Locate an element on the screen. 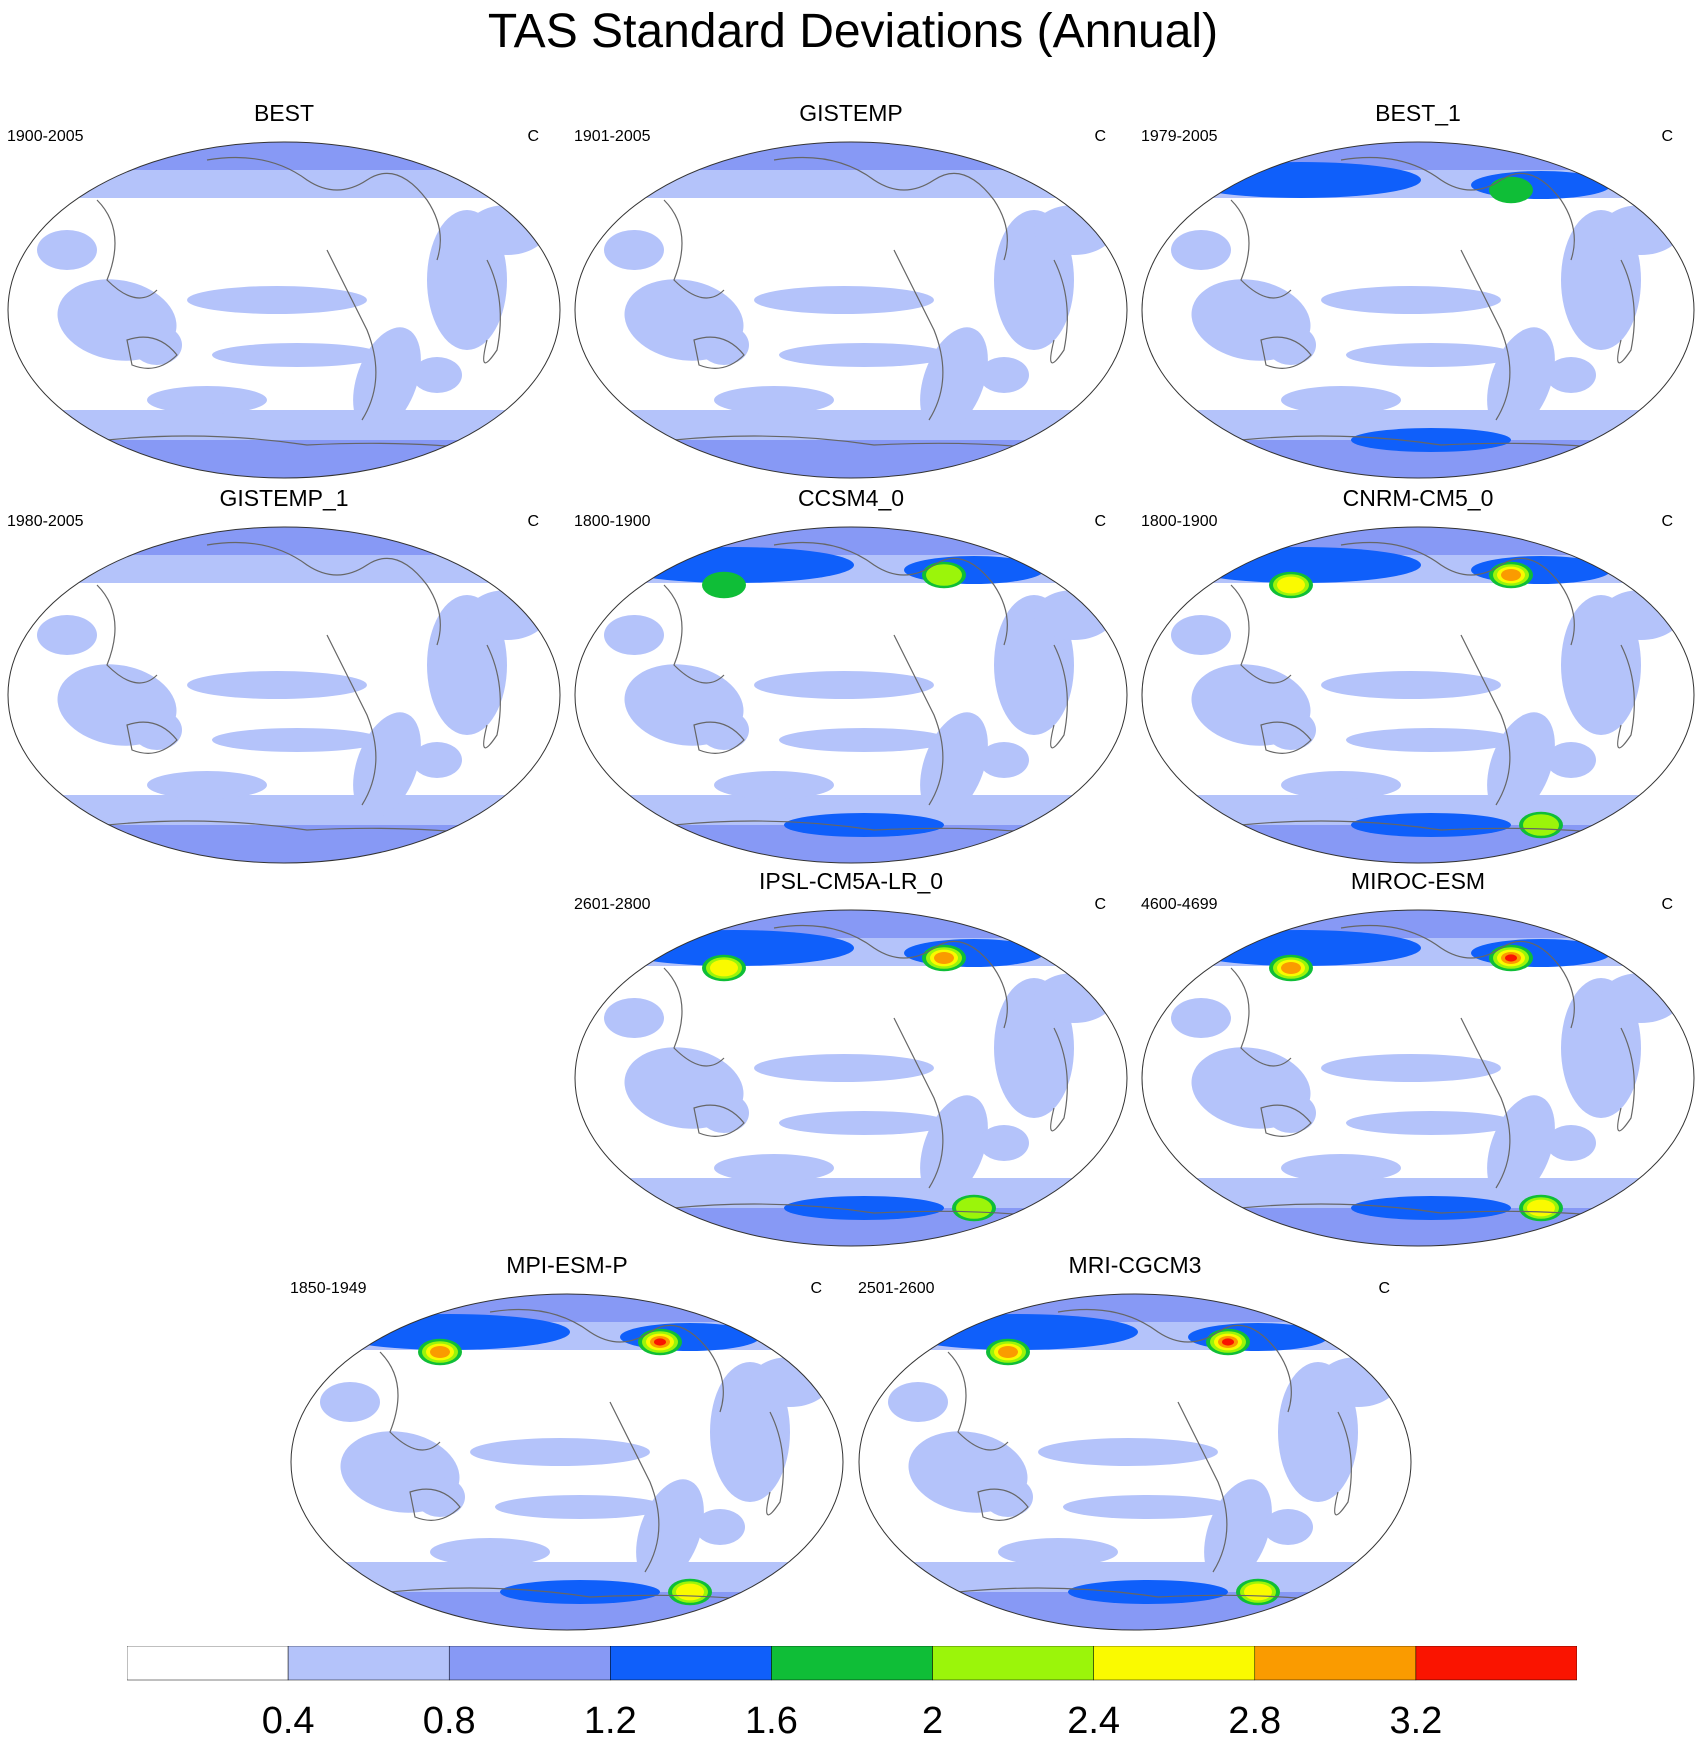 The height and width of the screenshot is (1743, 1706). map-panel: GISTEMP 1901-2005 C is located at coordinates (851, 289).